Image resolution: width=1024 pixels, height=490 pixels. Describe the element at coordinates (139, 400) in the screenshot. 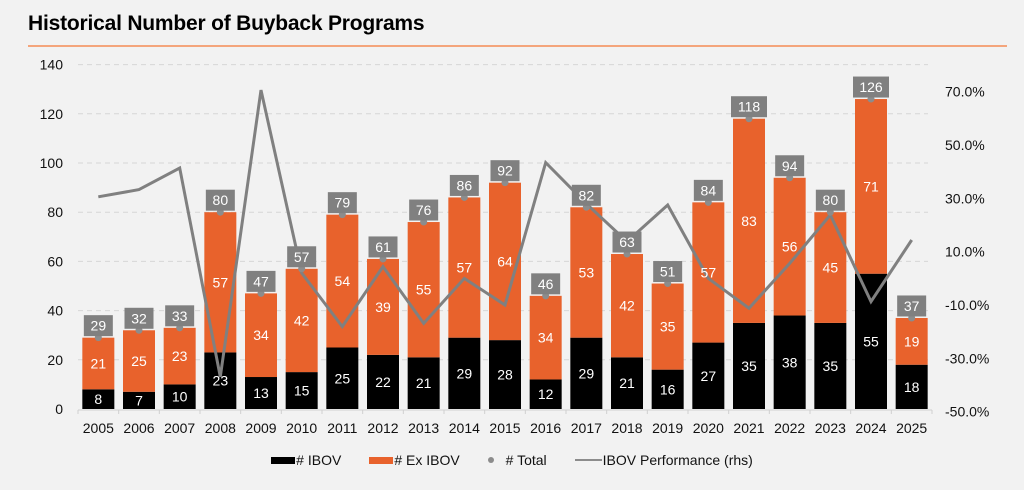

I see `label-ibov: 7` at that location.